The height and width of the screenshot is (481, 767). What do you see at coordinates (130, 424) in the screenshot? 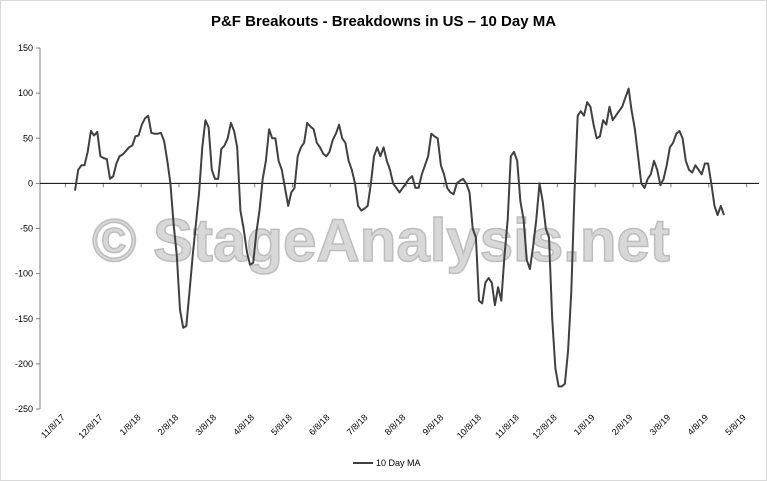
I see `x-tick-label: 1/8/18` at bounding box center [130, 424].